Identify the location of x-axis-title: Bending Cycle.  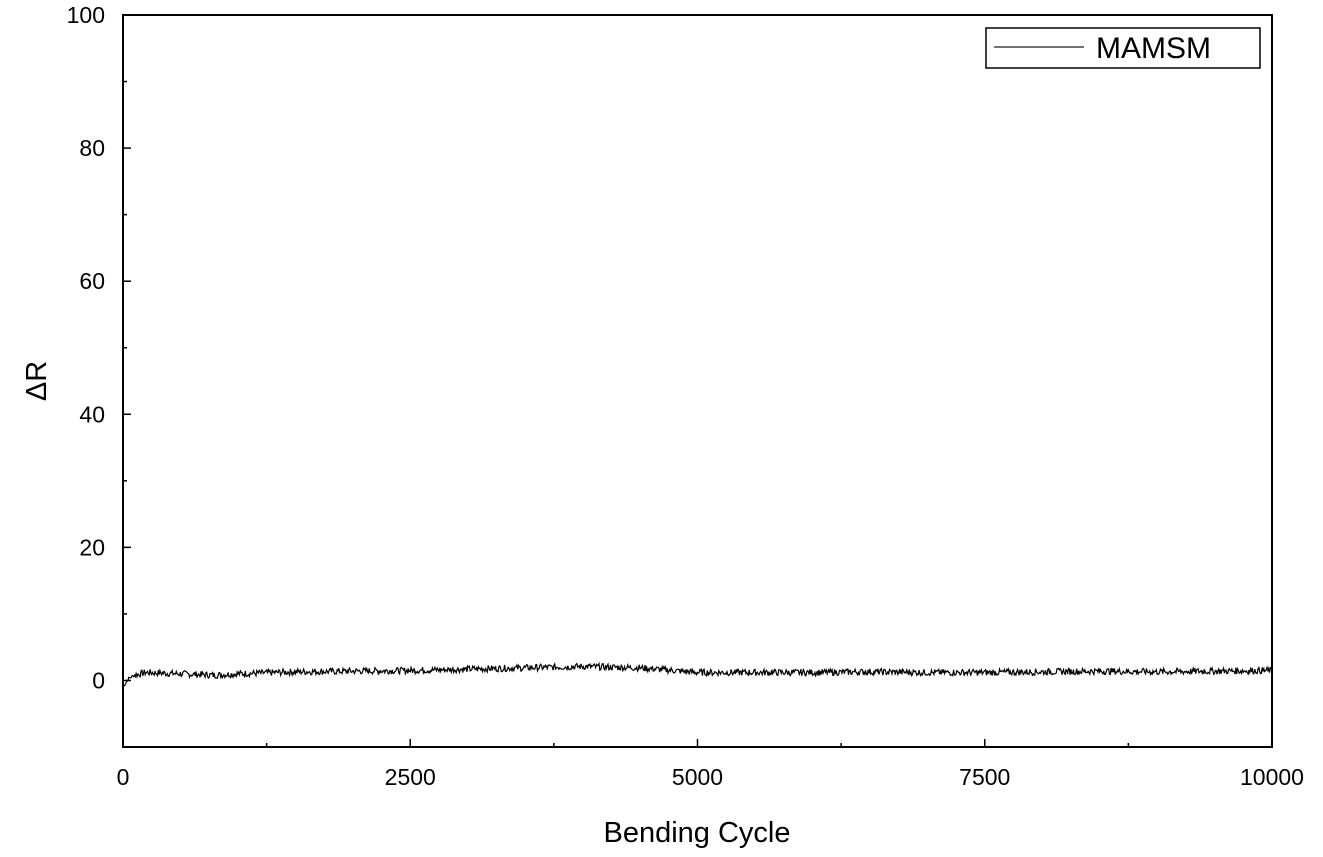
(697, 833).